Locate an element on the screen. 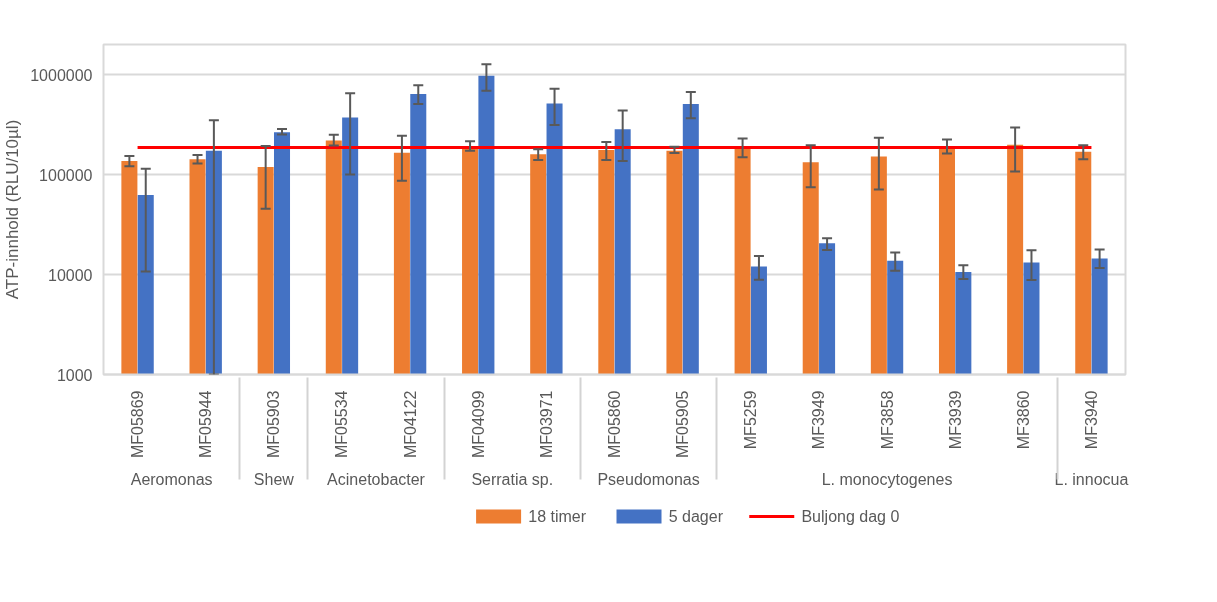  x-tick-label: MF05905 is located at coordinates (683, 424).